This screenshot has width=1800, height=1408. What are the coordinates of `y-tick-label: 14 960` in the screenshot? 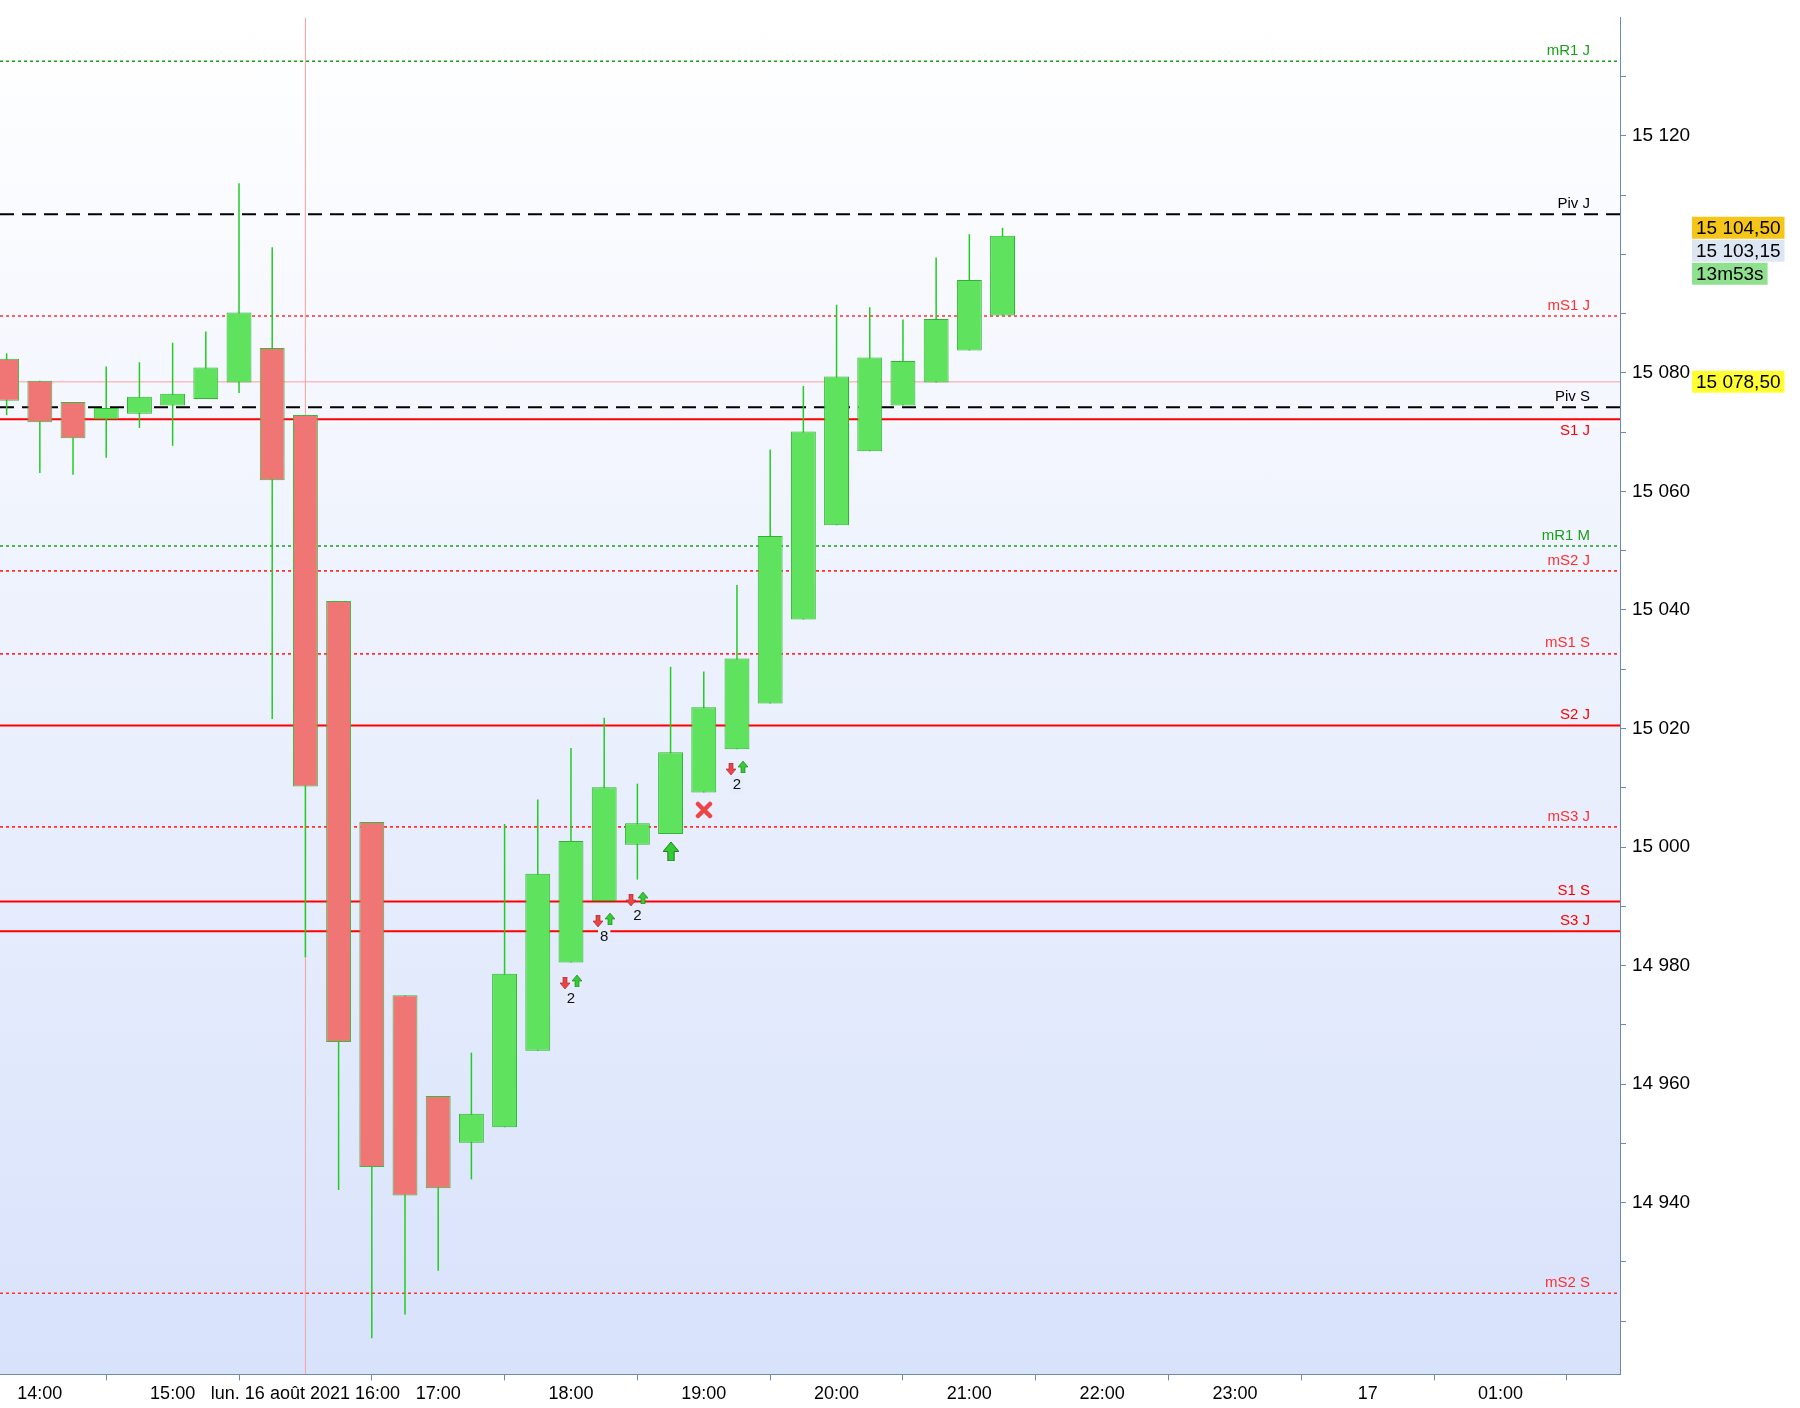 It's located at (1661, 1083).